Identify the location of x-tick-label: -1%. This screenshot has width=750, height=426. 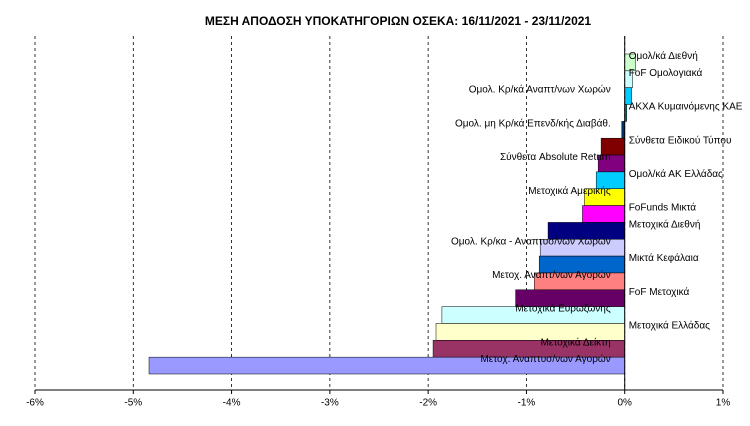
(527, 403).